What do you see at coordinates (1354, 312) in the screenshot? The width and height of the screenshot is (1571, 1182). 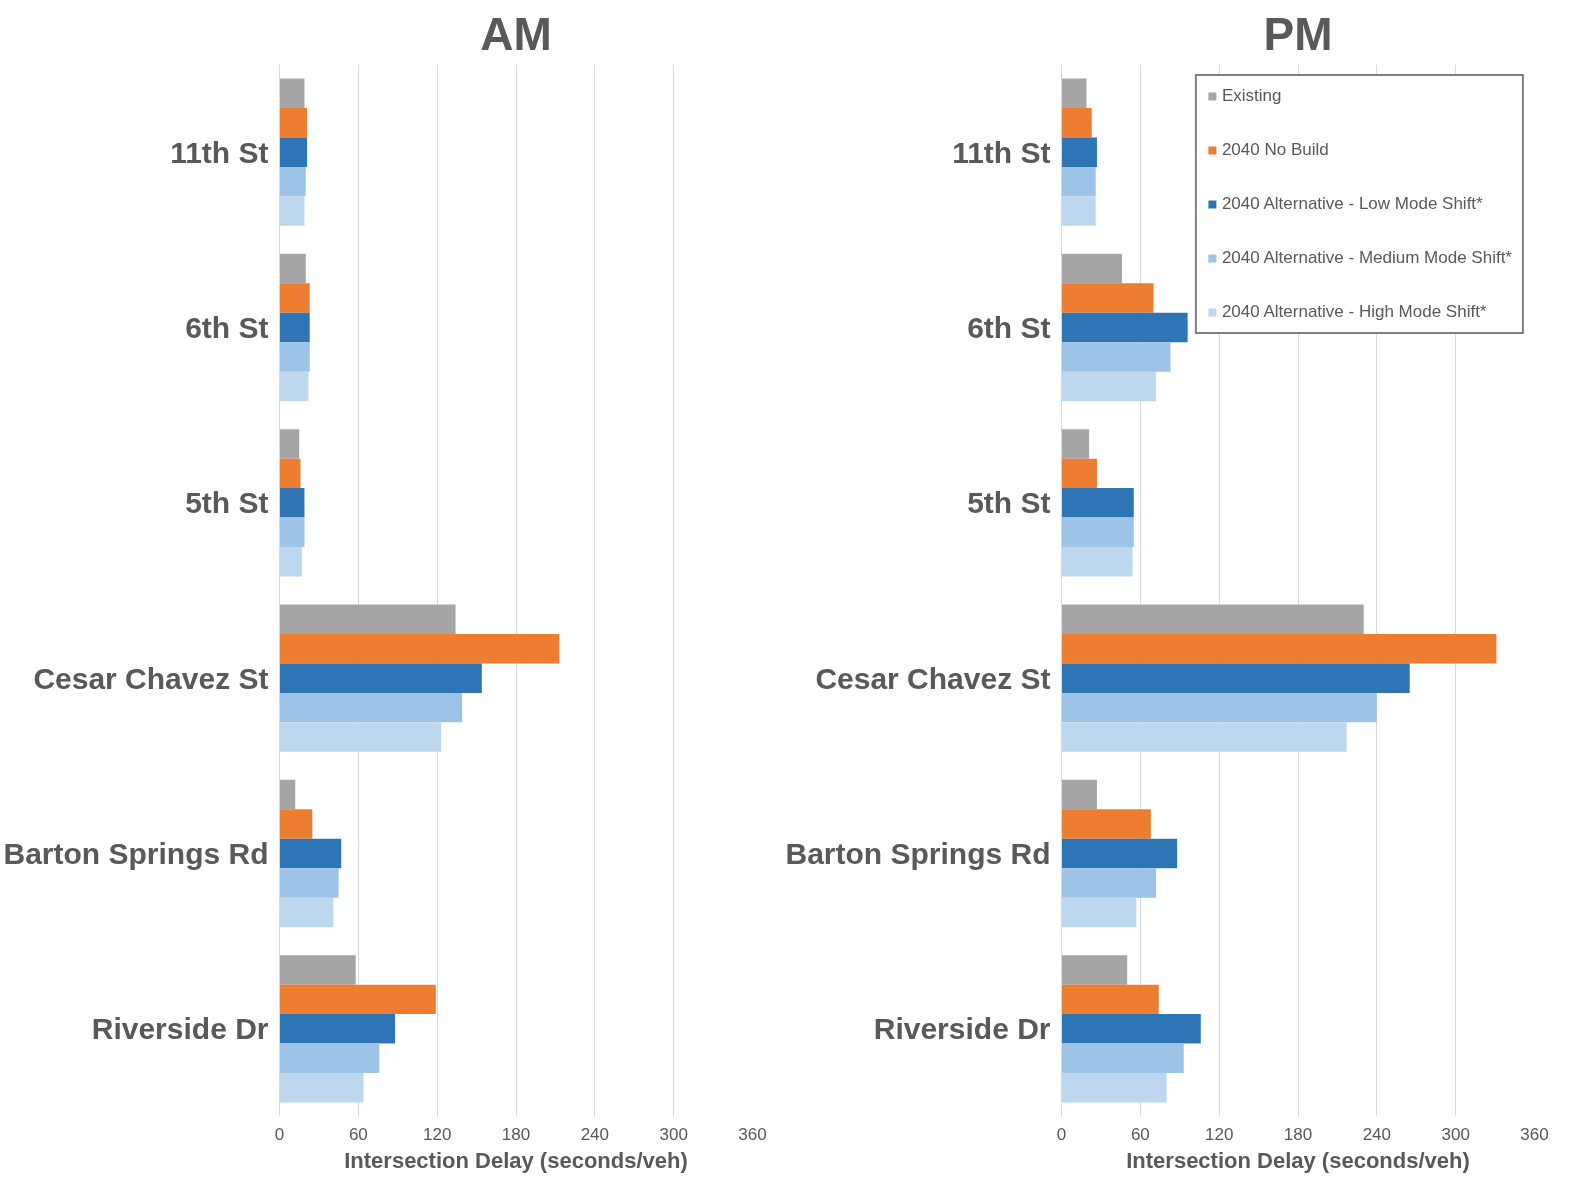 I see `legend-label: 2040 Alternative - High Mode Shift*` at bounding box center [1354, 312].